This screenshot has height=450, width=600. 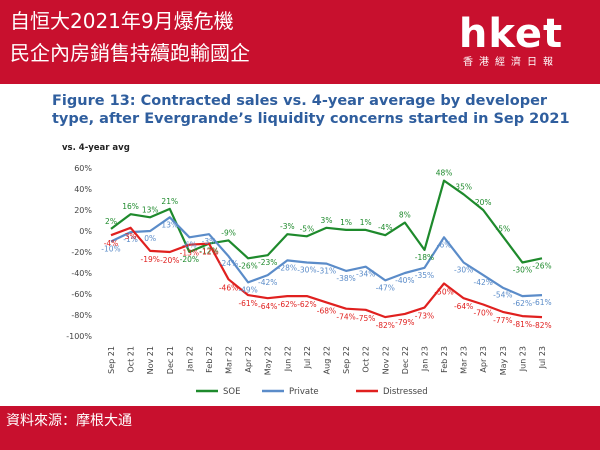 What do you see at coordinates (111, 243) in the screenshot?
I see `data-label-distressed: -4%` at bounding box center [111, 243].